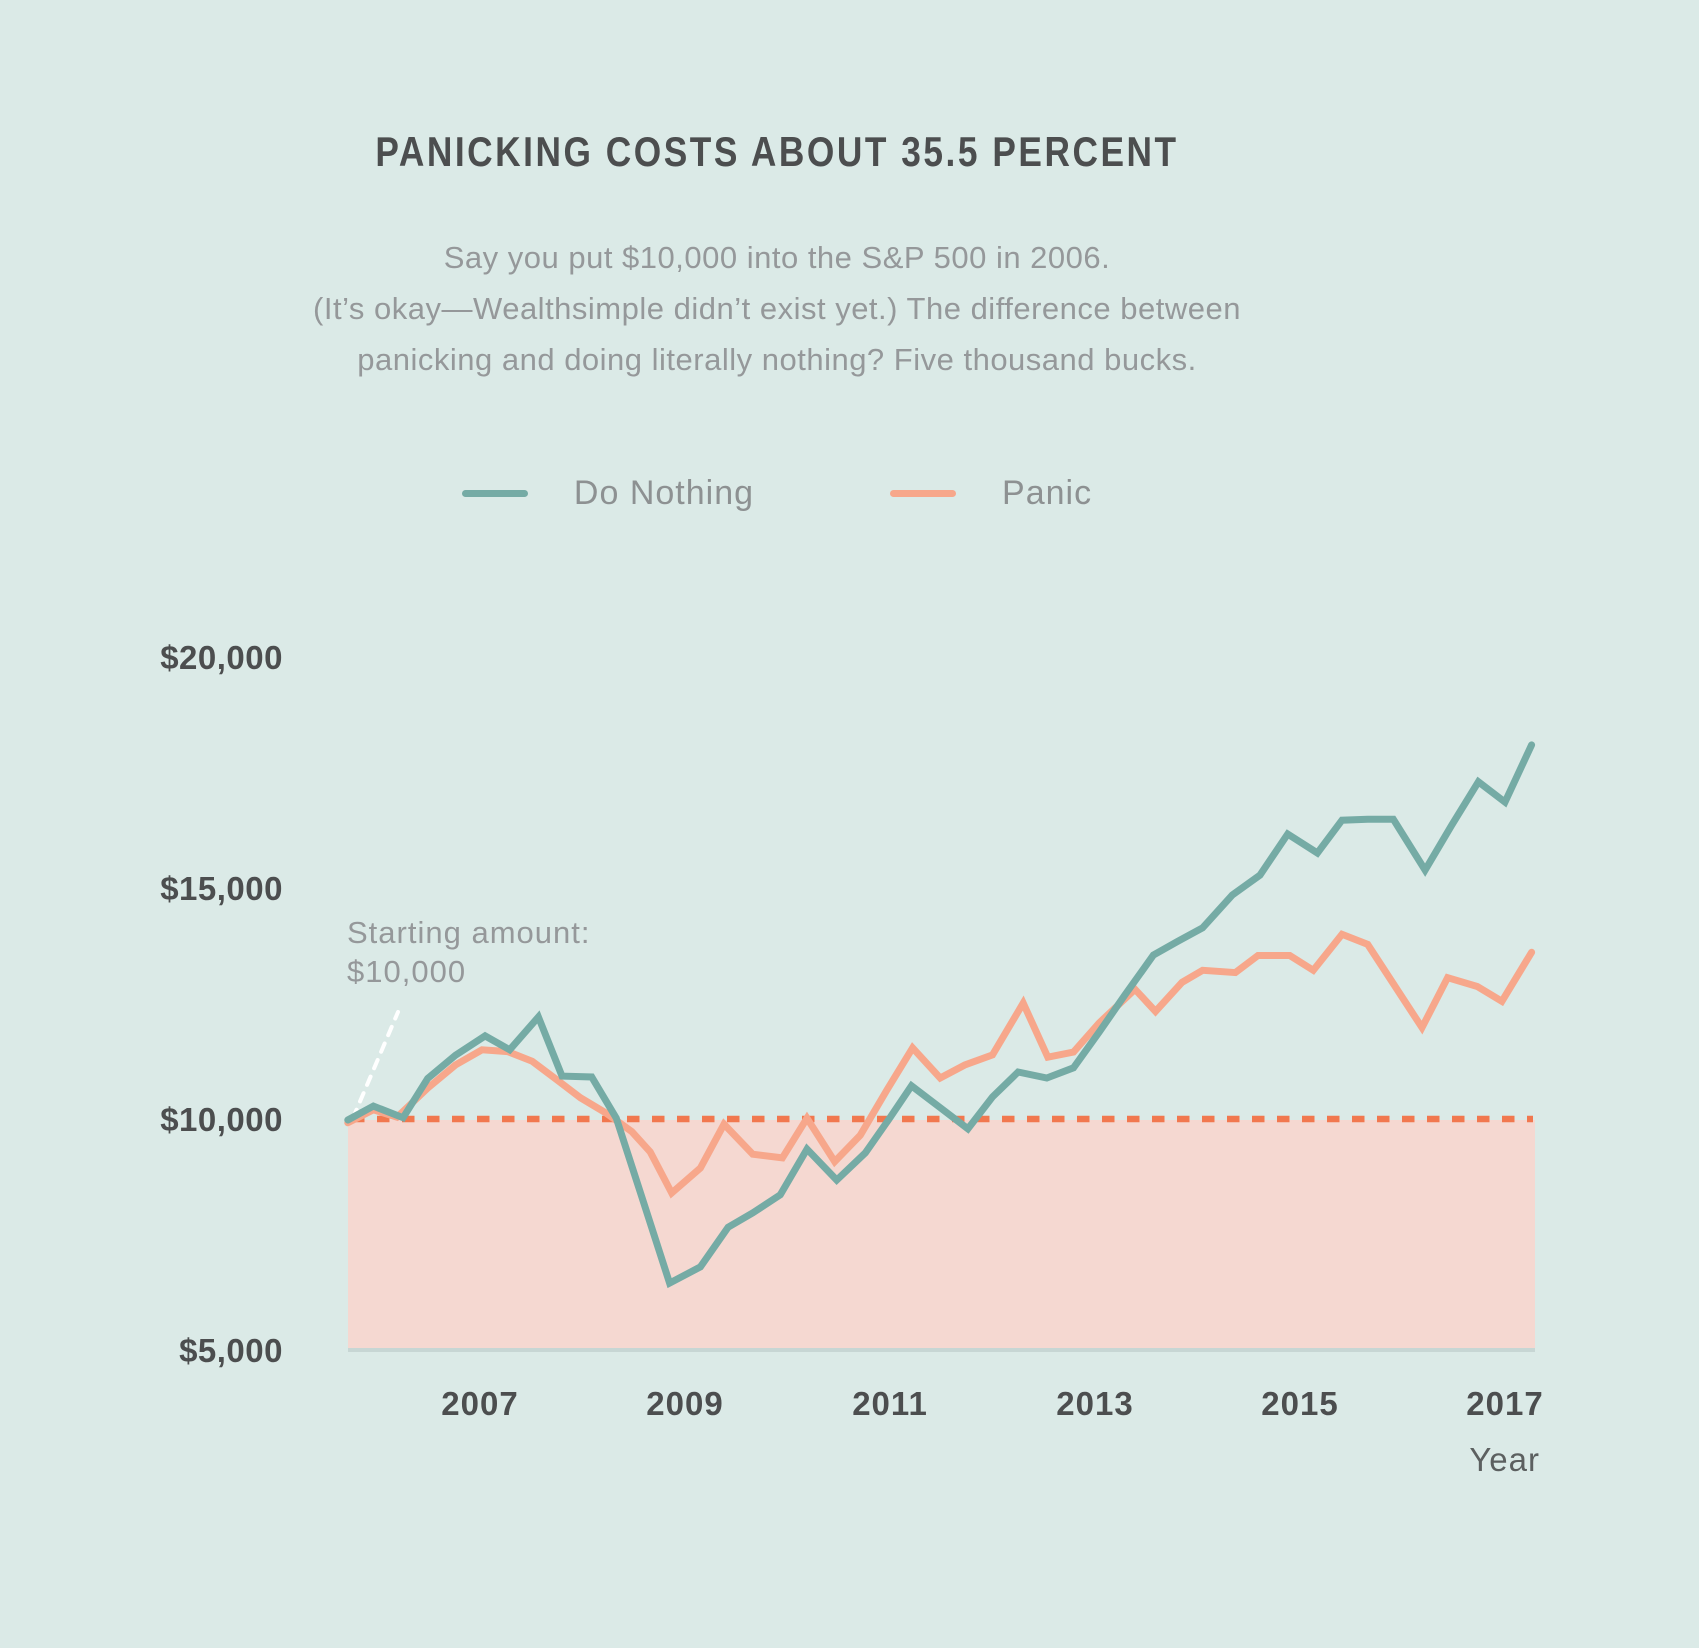 Image resolution: width=1699 pixels, height=1648 pixels. I want to click on y-tick-label: $10,000, so click(221, 1119).